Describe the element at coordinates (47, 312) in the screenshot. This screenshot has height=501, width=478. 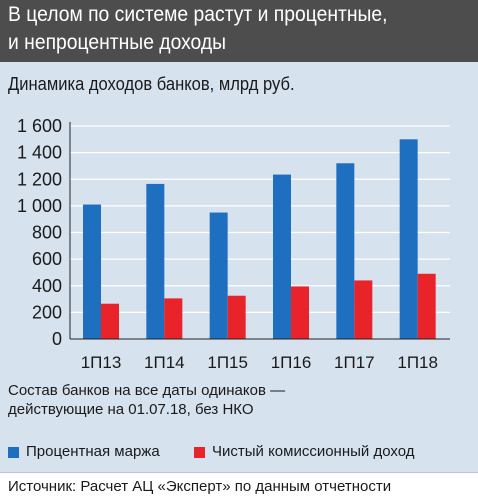
I see `y-tick-label: 200` at that location.